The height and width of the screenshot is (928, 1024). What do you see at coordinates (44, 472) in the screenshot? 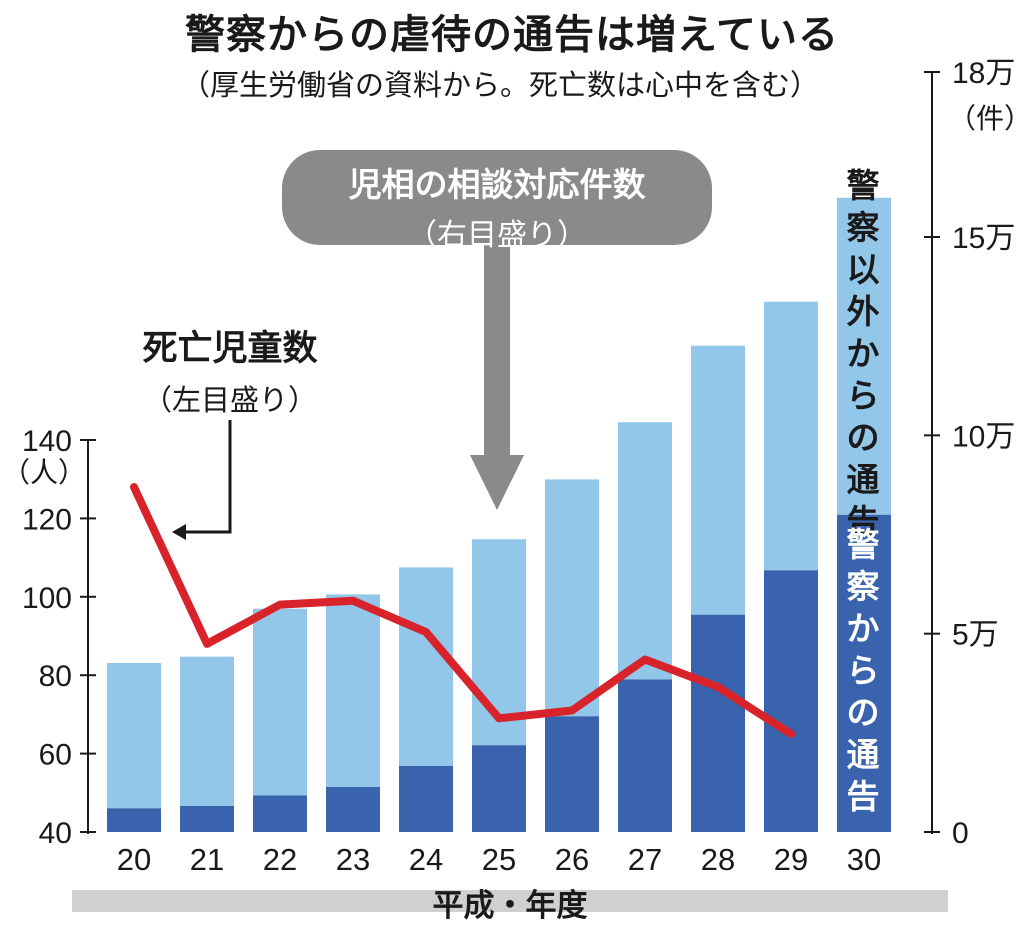
I see `left-axis-unit: （人）` at bounding box center [44, 472].